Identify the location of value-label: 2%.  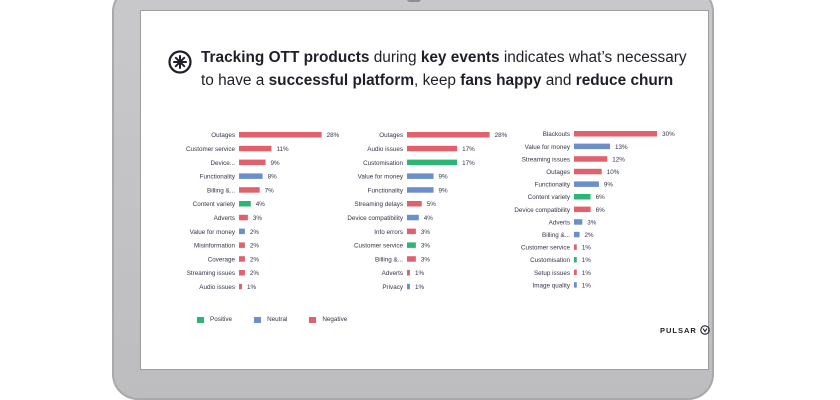
(255, 246).